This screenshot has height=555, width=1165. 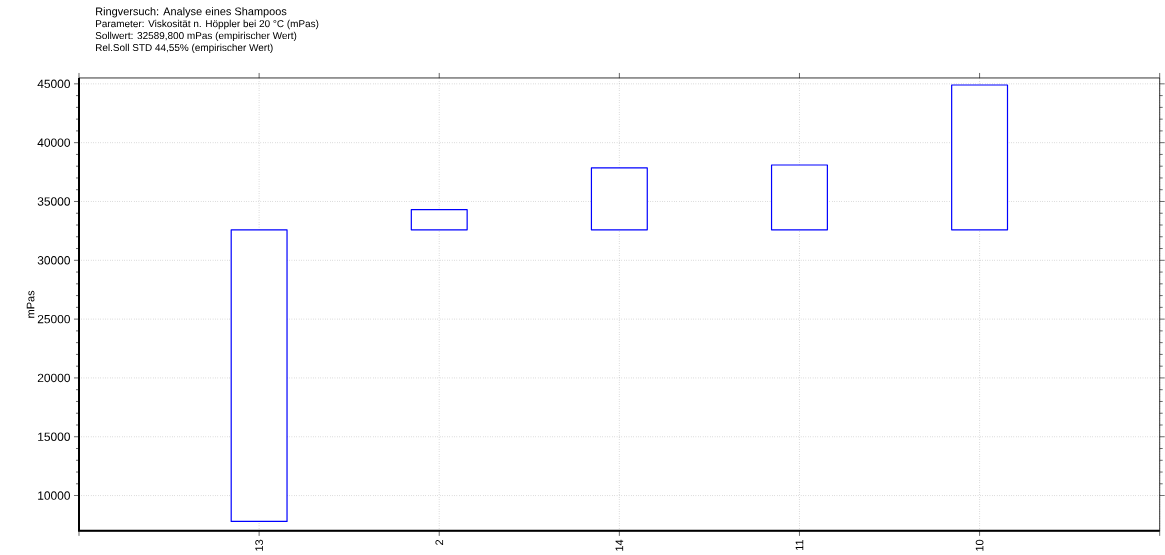 What do you see at coordinates (979, 545) in the screenshot?
I see `x-tick-label: 10` at bounding box center [979, 545].